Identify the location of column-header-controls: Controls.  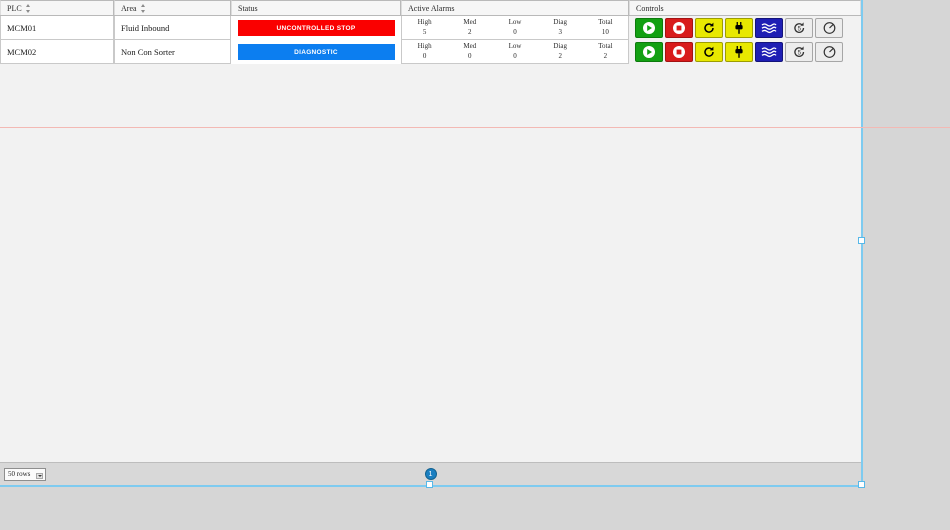
(745, 7).